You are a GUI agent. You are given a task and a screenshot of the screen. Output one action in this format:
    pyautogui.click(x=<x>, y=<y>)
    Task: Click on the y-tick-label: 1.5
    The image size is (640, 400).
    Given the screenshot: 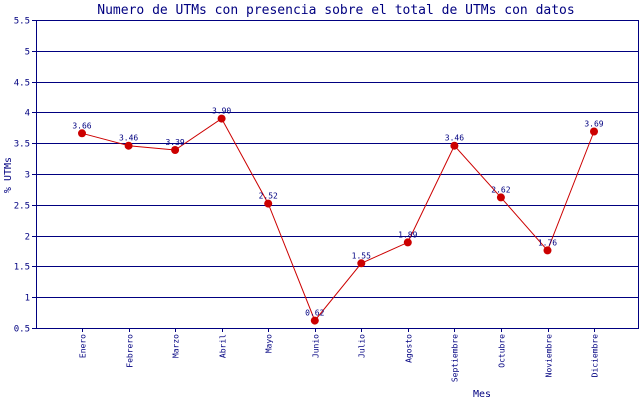 What is the action you would take?
    pyautogui.click(x=22, y=268)
    